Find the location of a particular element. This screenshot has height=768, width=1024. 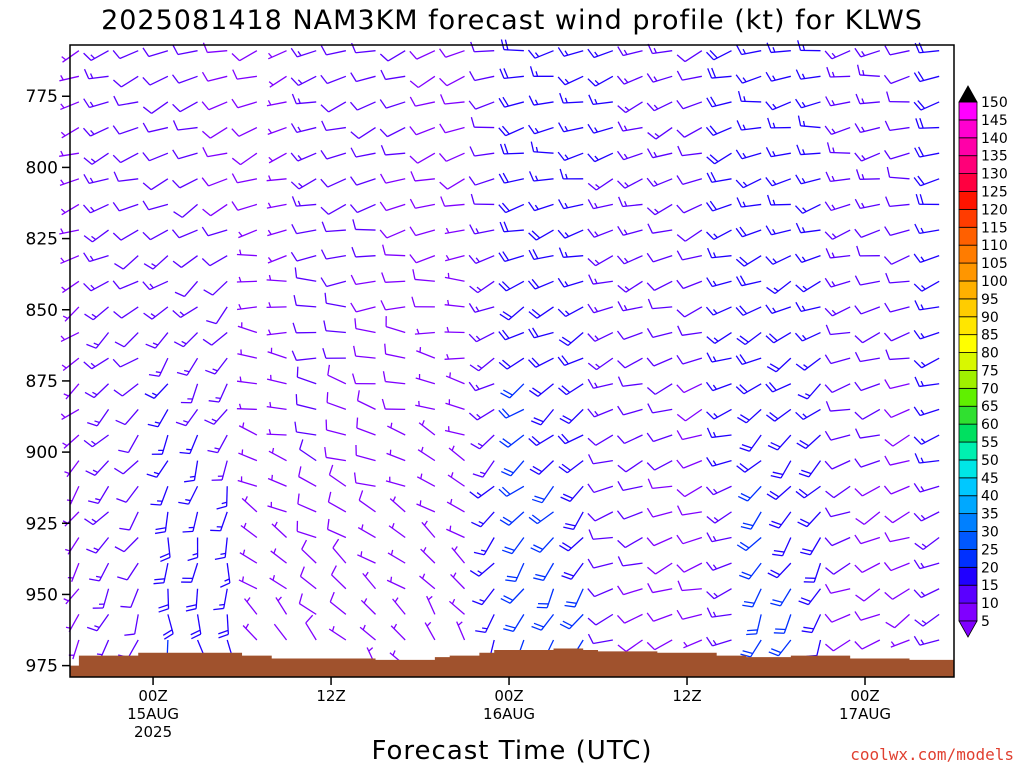

colorbar-swatch is located at coordinates (968, 487).